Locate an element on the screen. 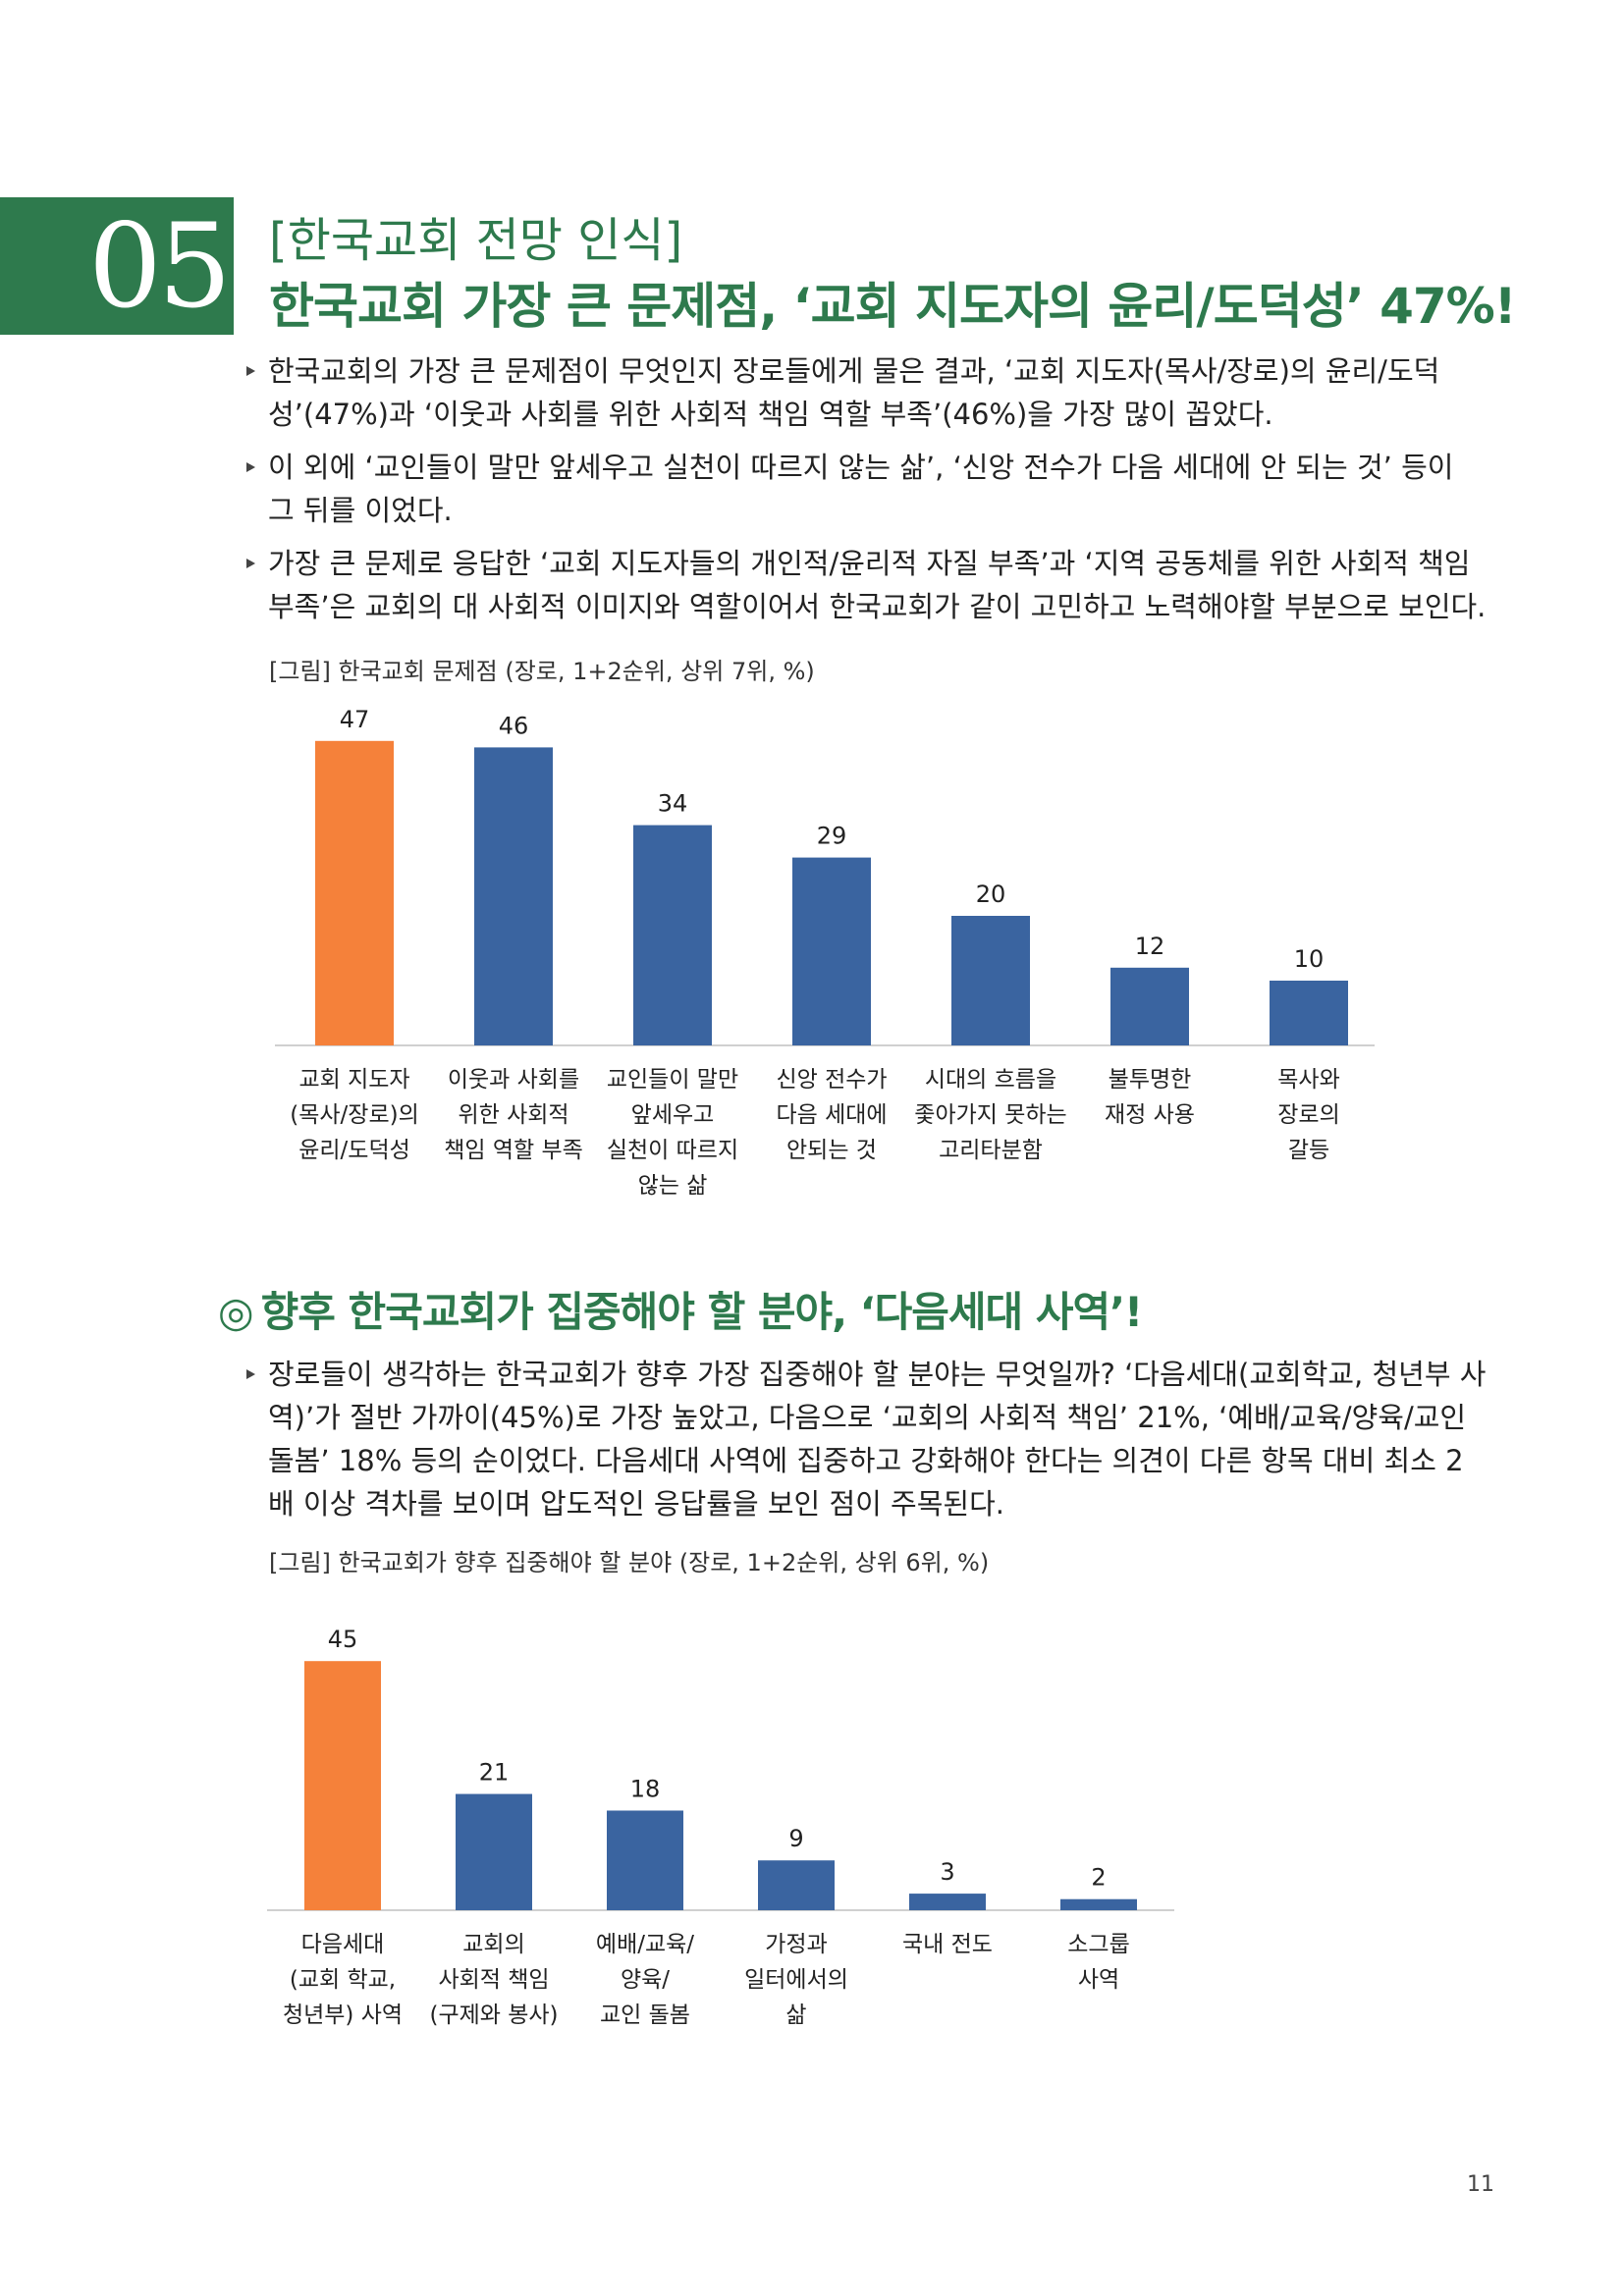 The width and height of the screenshot is (1623, 2296). category-label-line: 교인들이 말만 is located at coordinates (672, 1080).